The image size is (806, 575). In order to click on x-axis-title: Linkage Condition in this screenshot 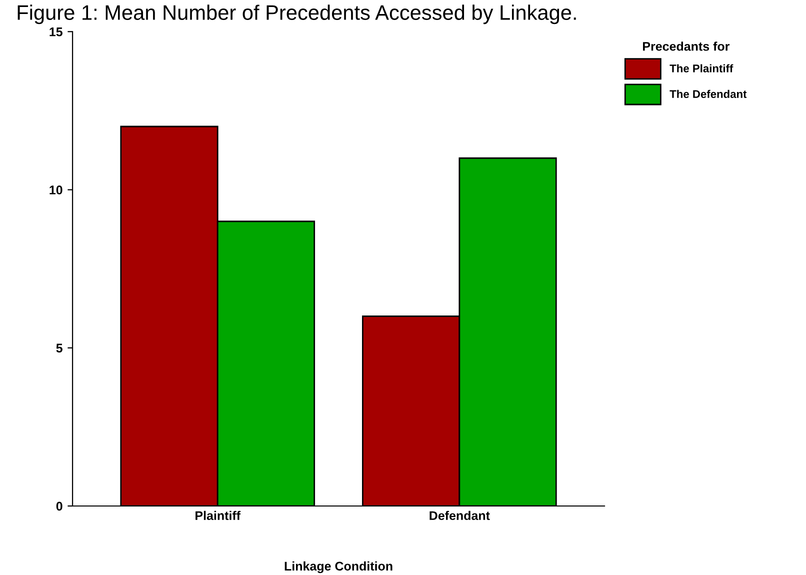, I will do `click(338, 567)`.